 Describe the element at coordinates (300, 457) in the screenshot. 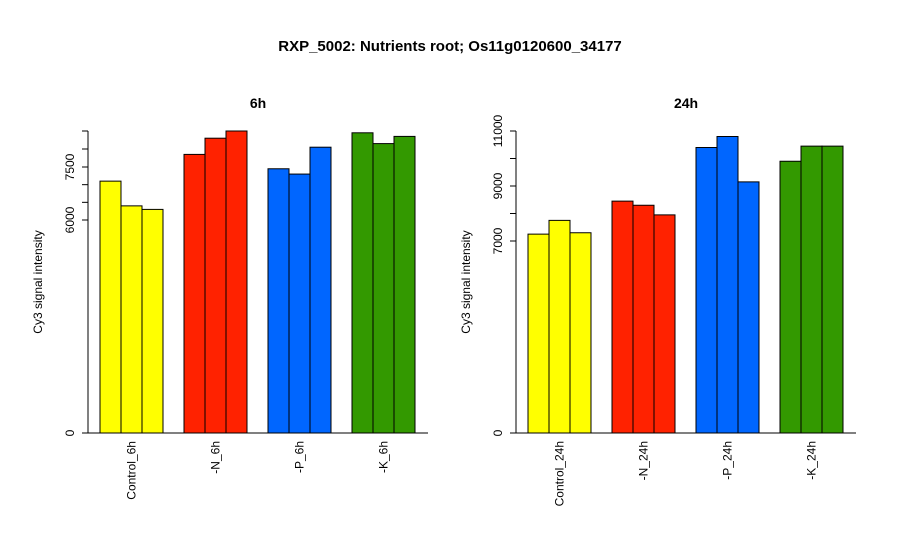

I see `category-label: -P_6h` at that location.